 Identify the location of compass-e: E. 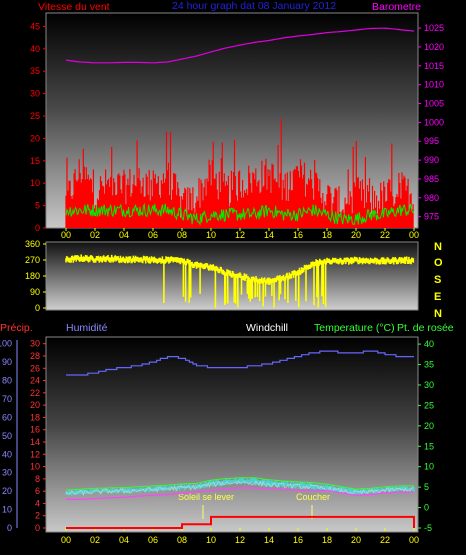
(437, 297).